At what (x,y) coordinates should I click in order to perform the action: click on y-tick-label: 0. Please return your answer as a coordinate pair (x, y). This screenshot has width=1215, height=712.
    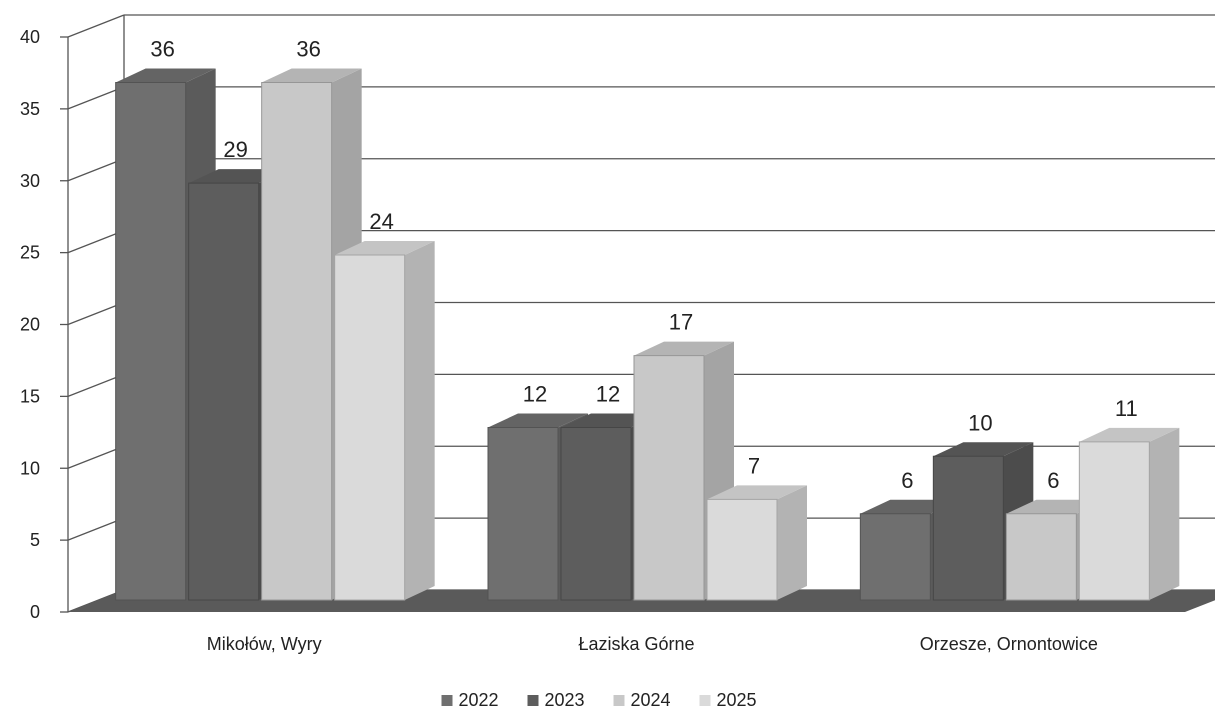
    Looking at the image, I should click on (35, 612).